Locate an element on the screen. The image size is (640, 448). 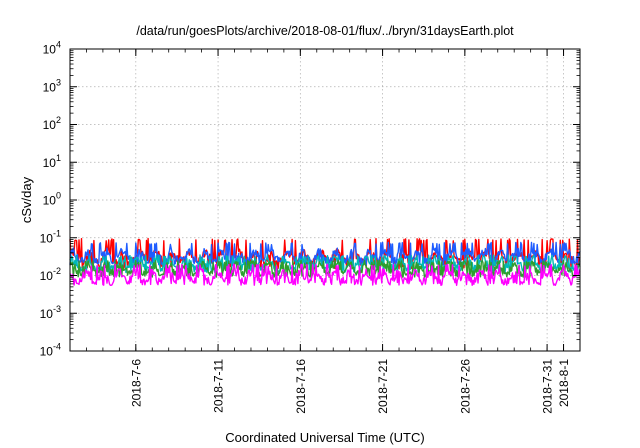
x-tick-label: 2018-7-16 is located at coordinates (301, 386).